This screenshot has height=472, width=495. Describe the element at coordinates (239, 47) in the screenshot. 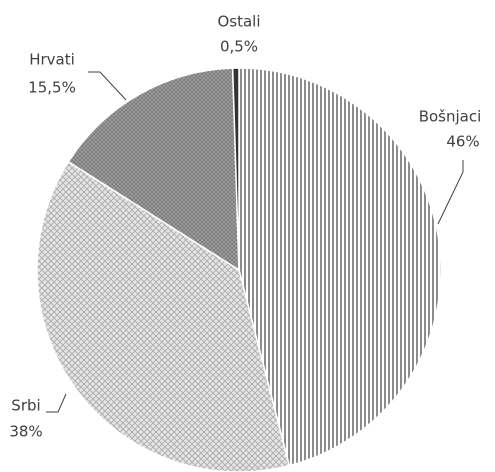

I see `value-label: 0,5%` at that location.